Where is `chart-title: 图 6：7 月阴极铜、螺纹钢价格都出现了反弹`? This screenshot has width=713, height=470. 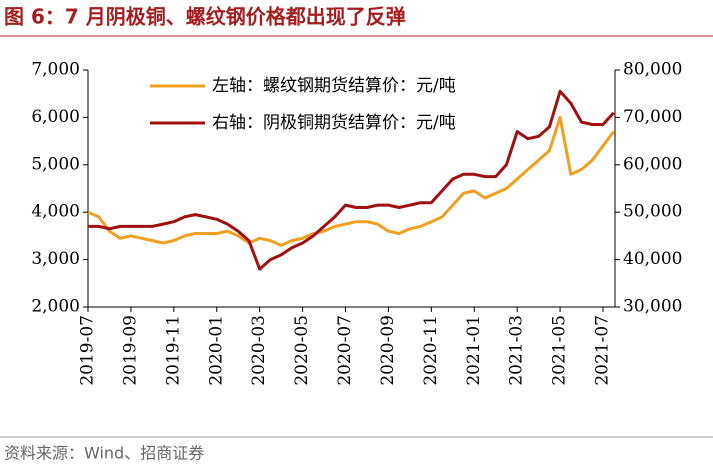 chart-title: 图 6：7 月阴极铜、螺纹钢价格都出现了反弹 is located at coordinates (205, 17).